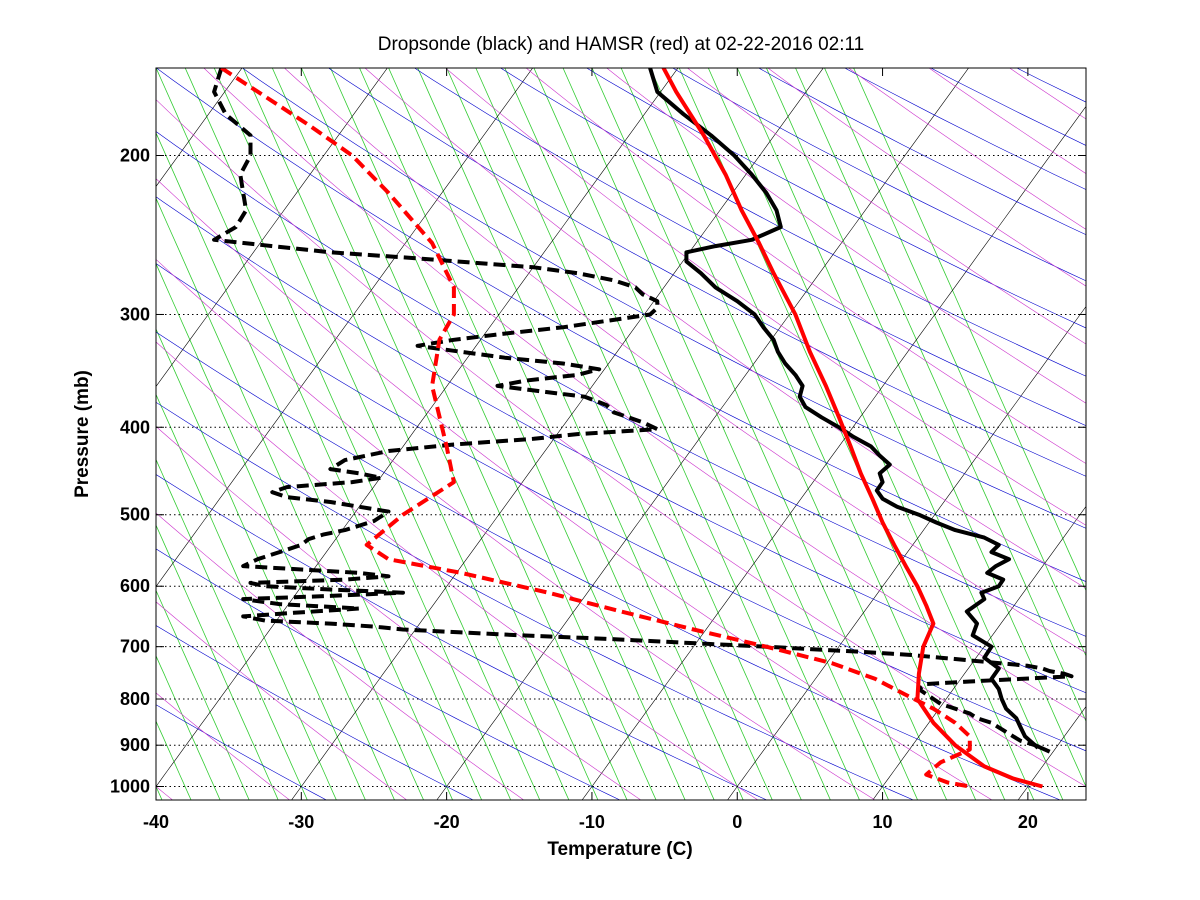 The width and height of the screenshot is (1200, 900). Describe the element at coordinates (737, 822) in the screenshot. I see `x-tick-label: 0` at that location.